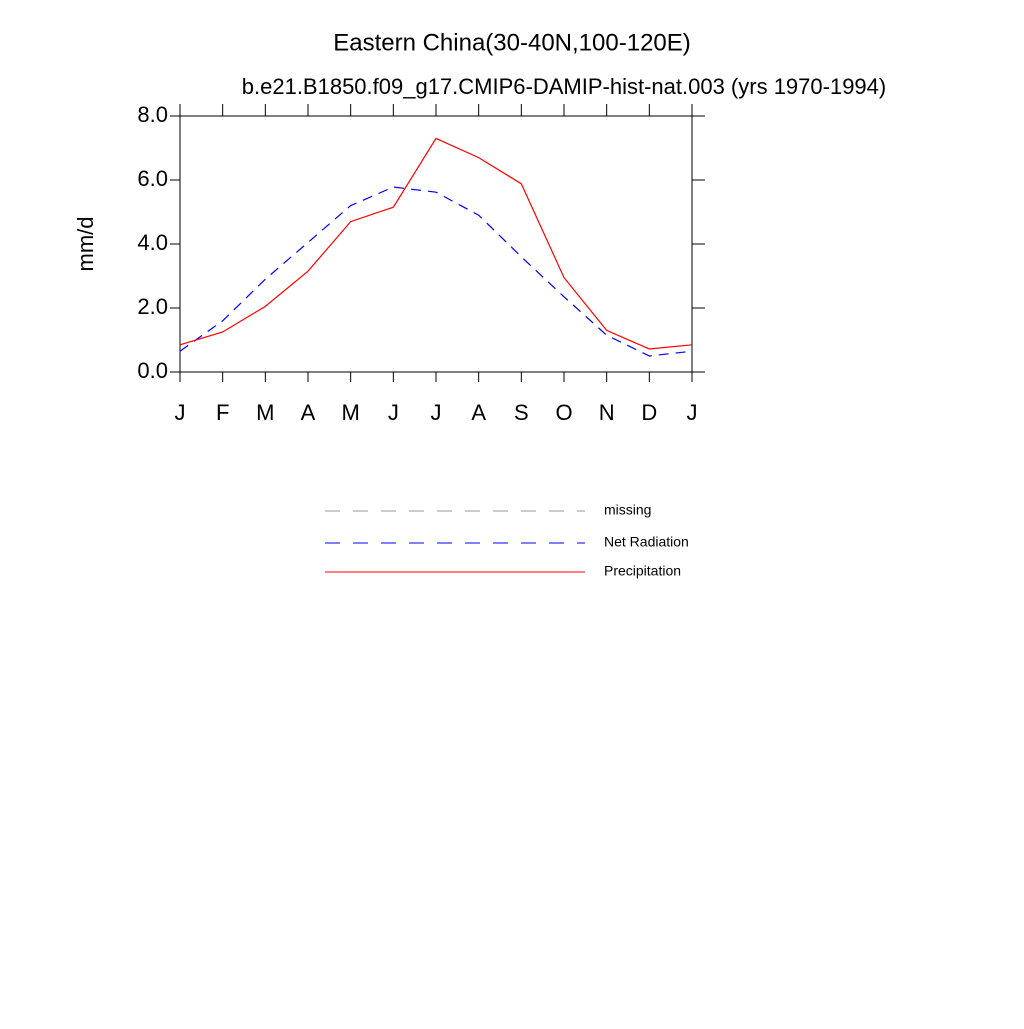  Describe the element at coordinates (512, 42) in the screenshot. I see `chart-title: Eastern China(30-40N,100-120E)` at that location.